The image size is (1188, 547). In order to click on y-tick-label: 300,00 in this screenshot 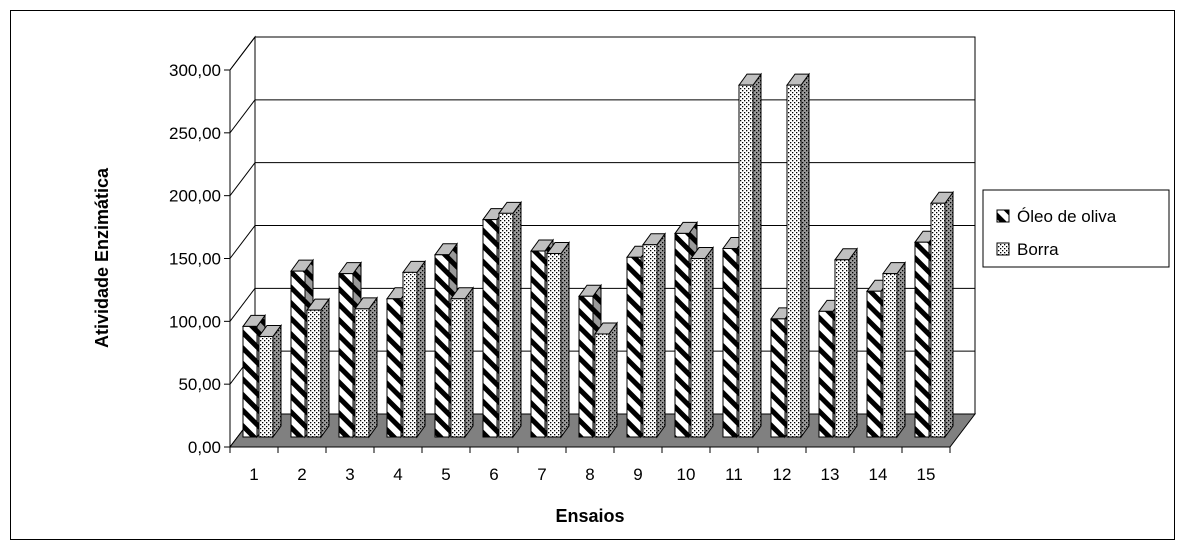, I will do `click(195, 70)`.